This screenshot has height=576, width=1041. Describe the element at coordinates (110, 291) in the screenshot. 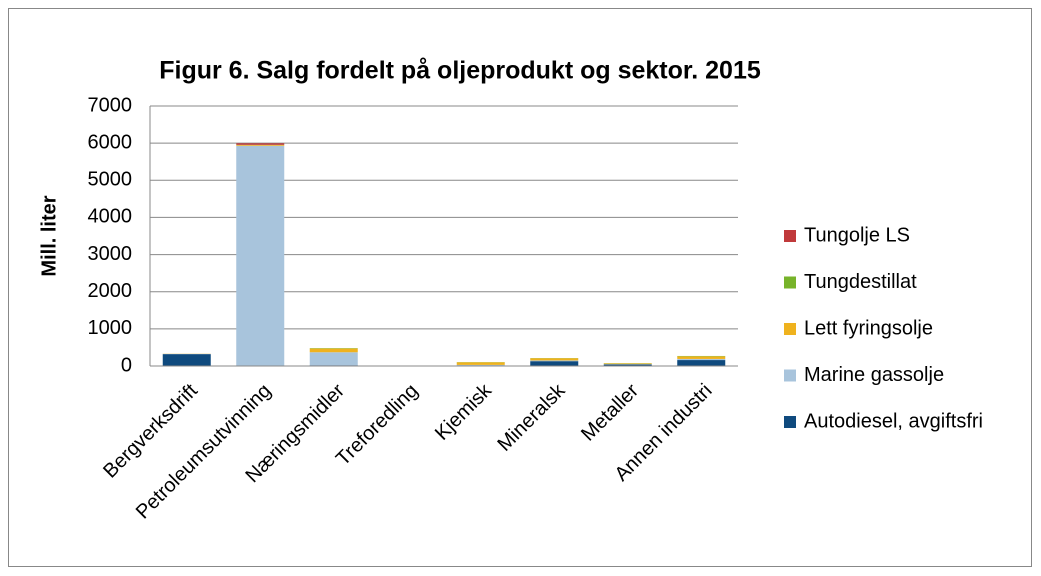

I see `y-tick-label: 2000` at that location.